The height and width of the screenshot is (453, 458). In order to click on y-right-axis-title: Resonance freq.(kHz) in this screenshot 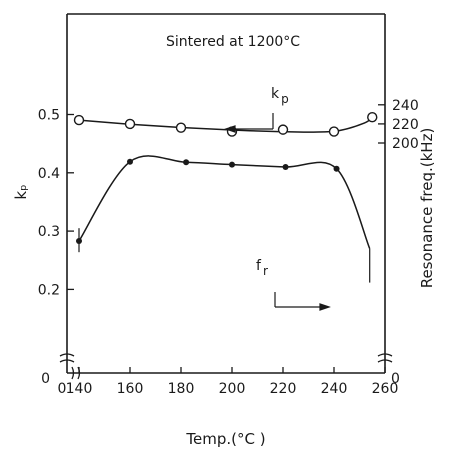, I will do `click(427, 208)`.